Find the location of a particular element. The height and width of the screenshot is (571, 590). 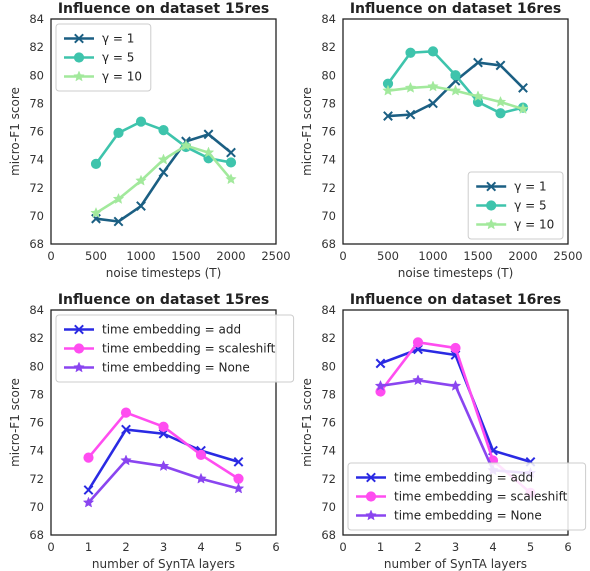

legend-label: γ = 1 is located at coordinates (530, 187).